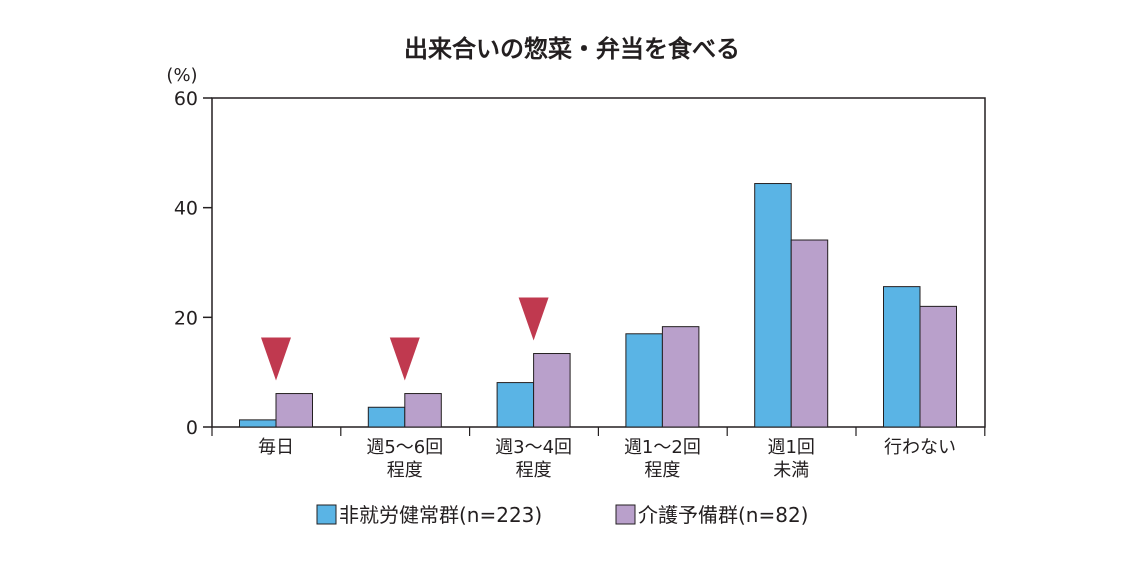  I want to click on x-tick-label: 行わない, so click(920, 447).